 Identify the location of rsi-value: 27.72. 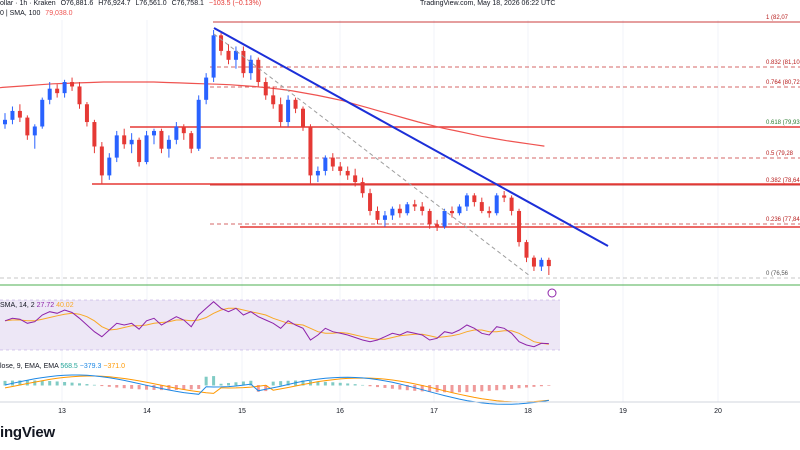
(45, 305).